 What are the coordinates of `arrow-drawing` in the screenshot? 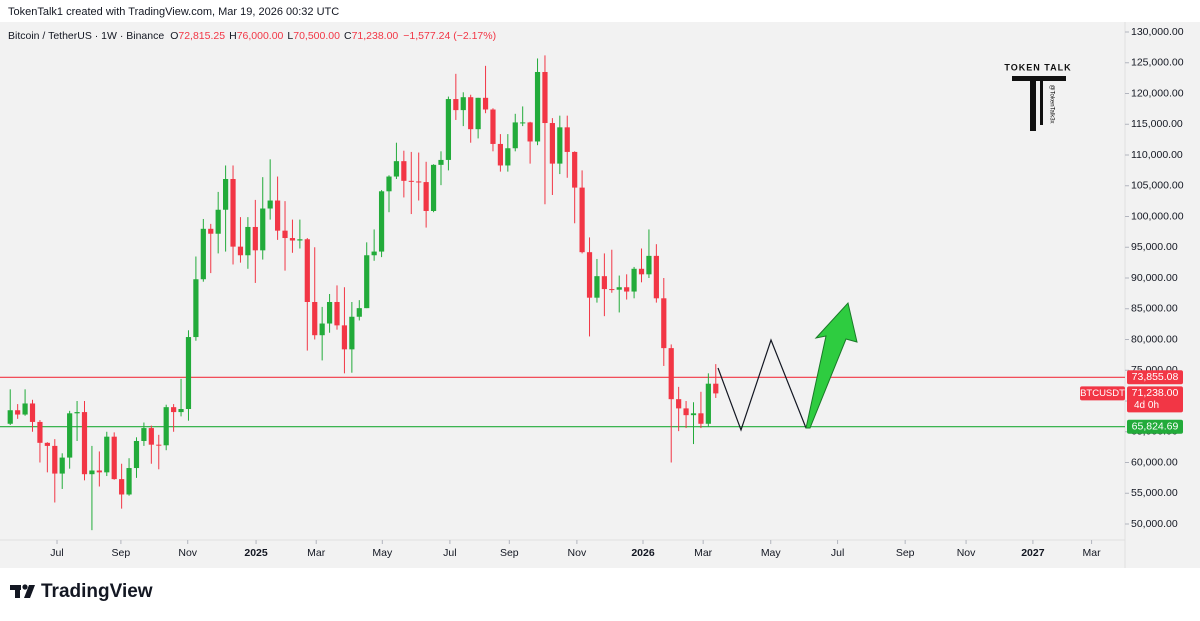 It's located at (831, 365).